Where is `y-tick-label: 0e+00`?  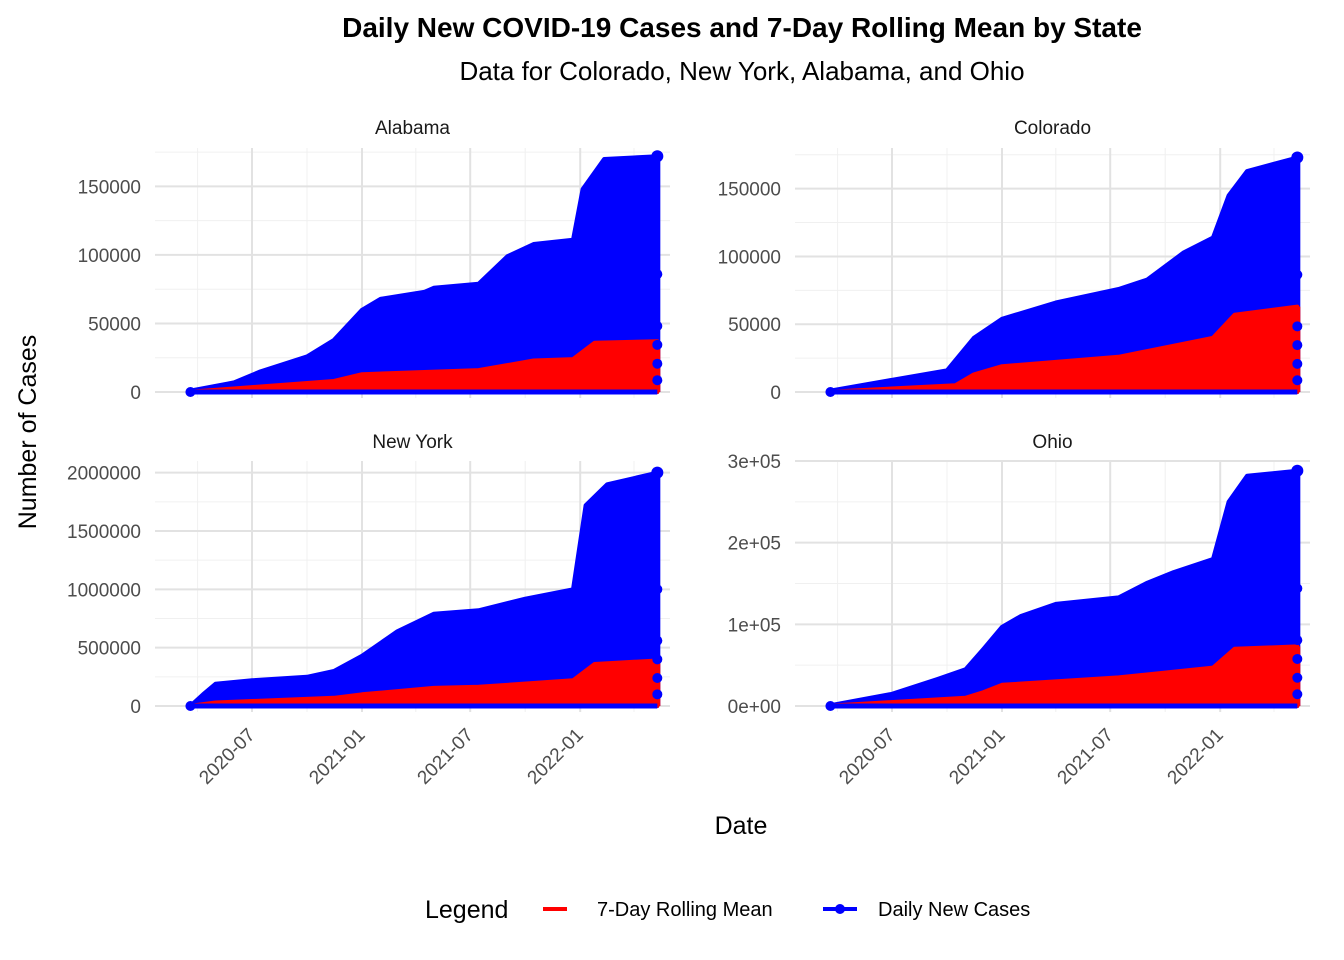 y-tick-label: 0e+00 is located at coordinates (754, 707).